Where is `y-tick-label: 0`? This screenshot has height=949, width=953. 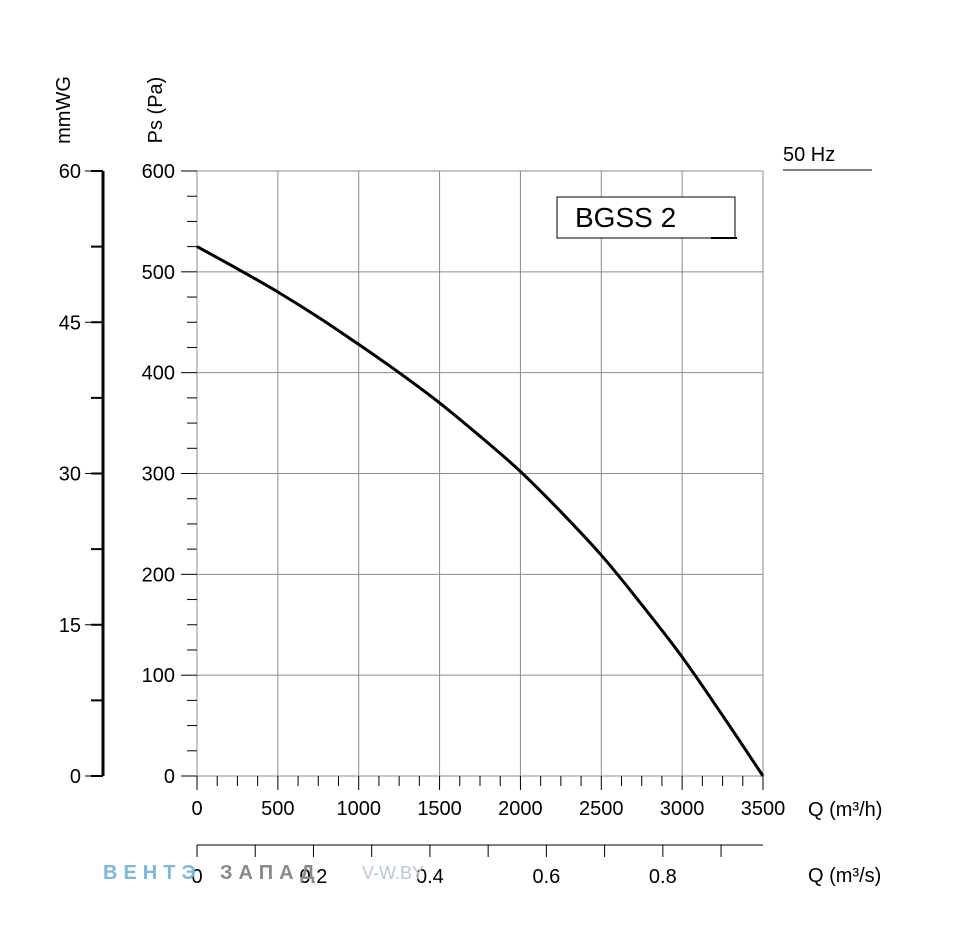 y-tick-label: 0 is located at coordinates (169, 777).